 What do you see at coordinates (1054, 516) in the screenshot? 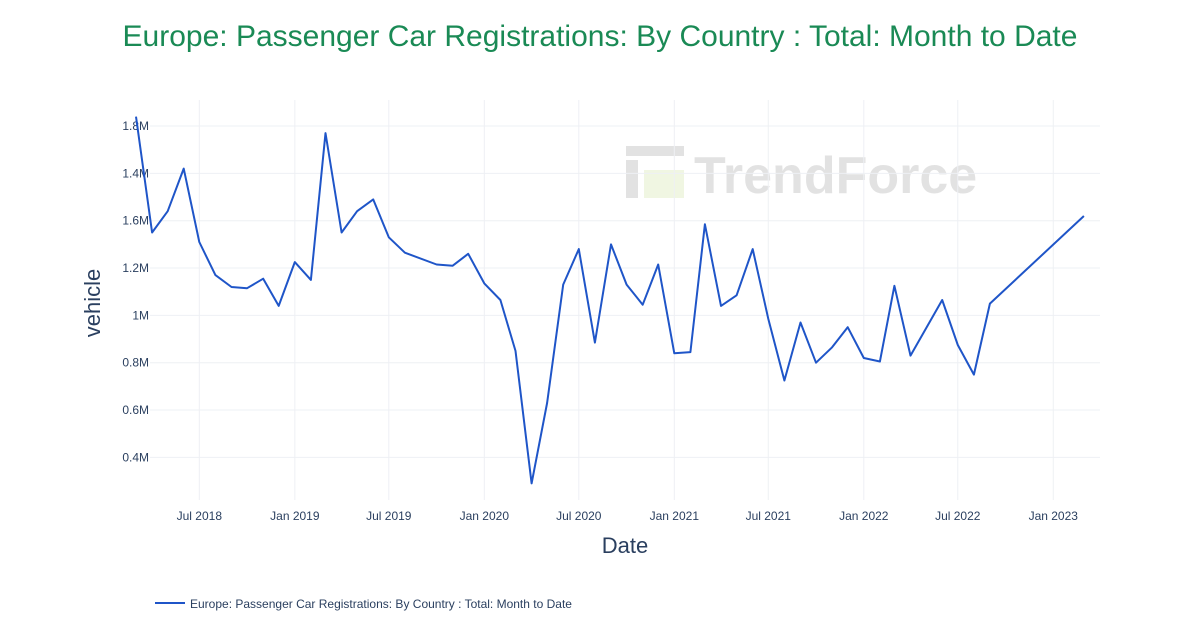
I see `x-tick-label: Jan 2023` at bounding box center [1054, 516].